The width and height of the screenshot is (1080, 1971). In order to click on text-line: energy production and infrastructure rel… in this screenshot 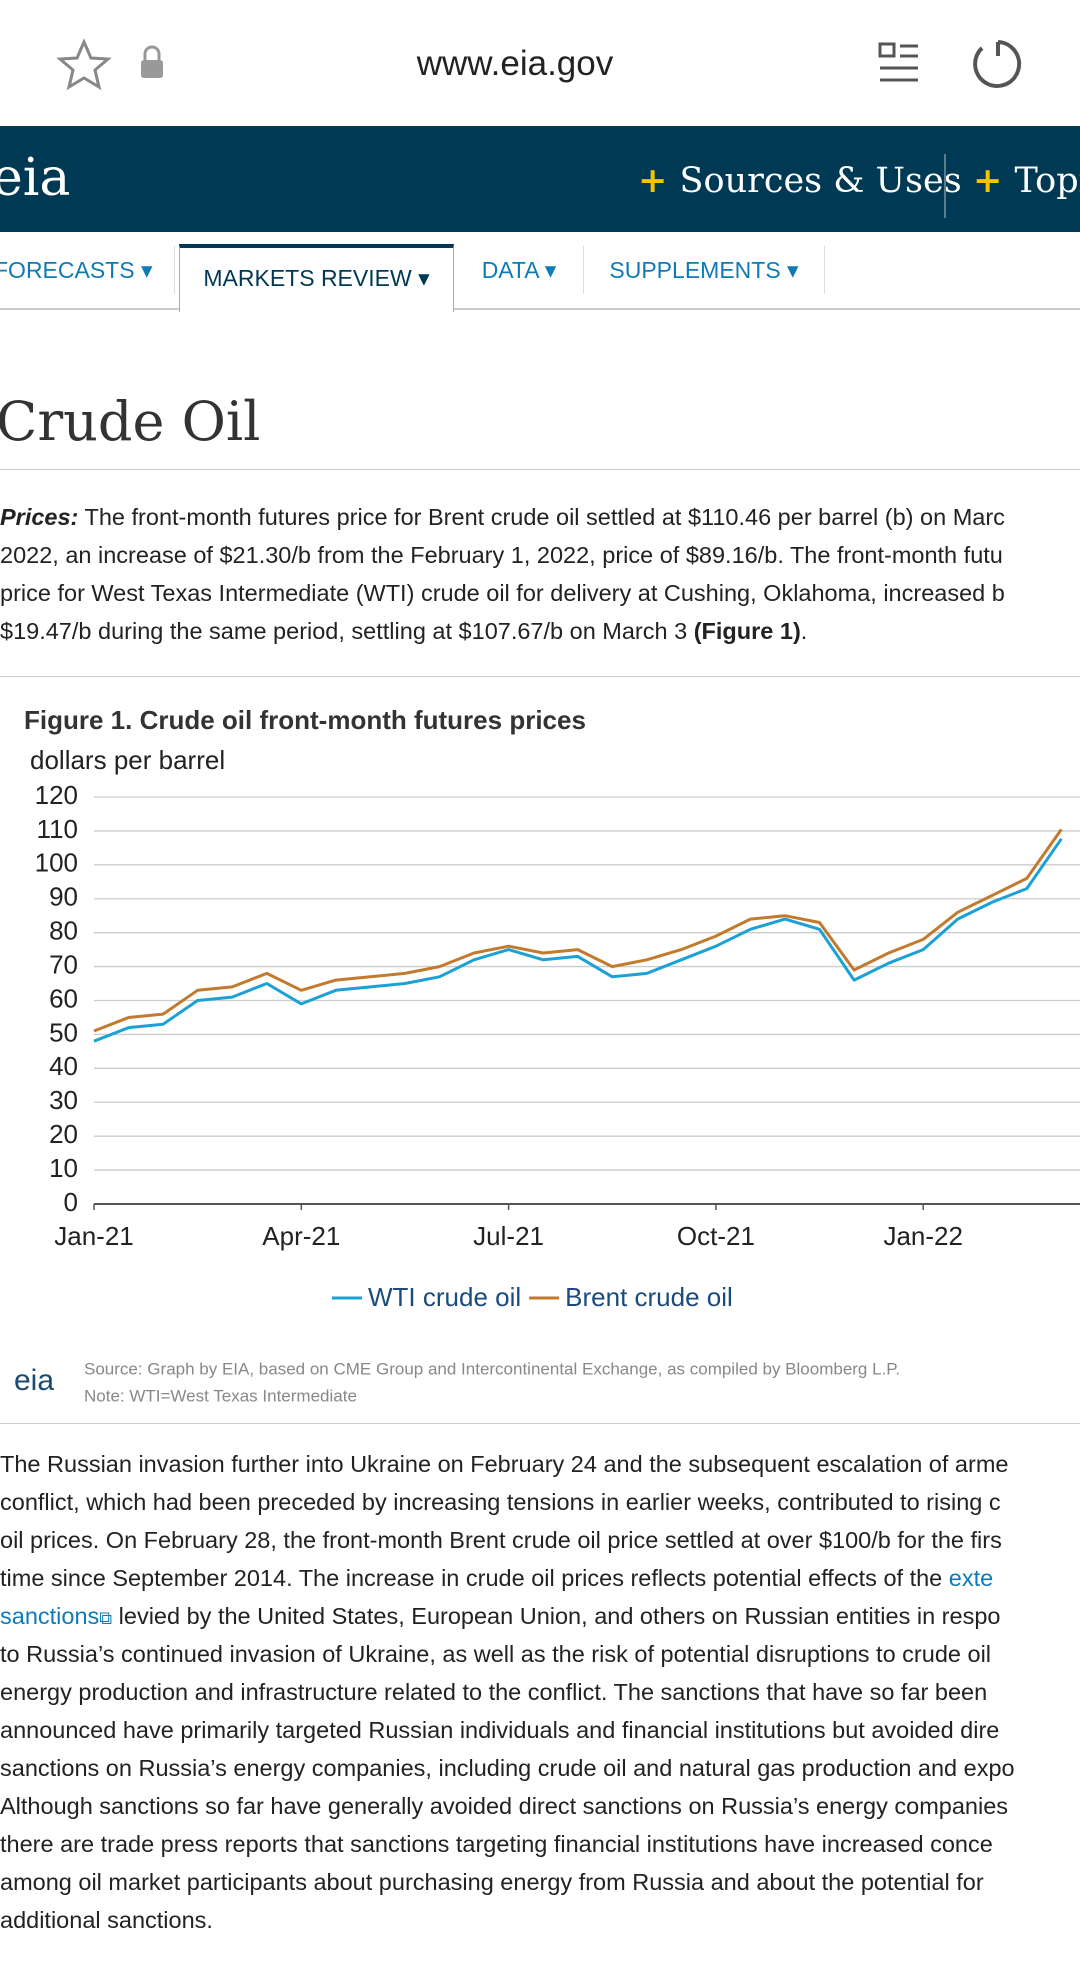, I will do `click(494, 1692)`.